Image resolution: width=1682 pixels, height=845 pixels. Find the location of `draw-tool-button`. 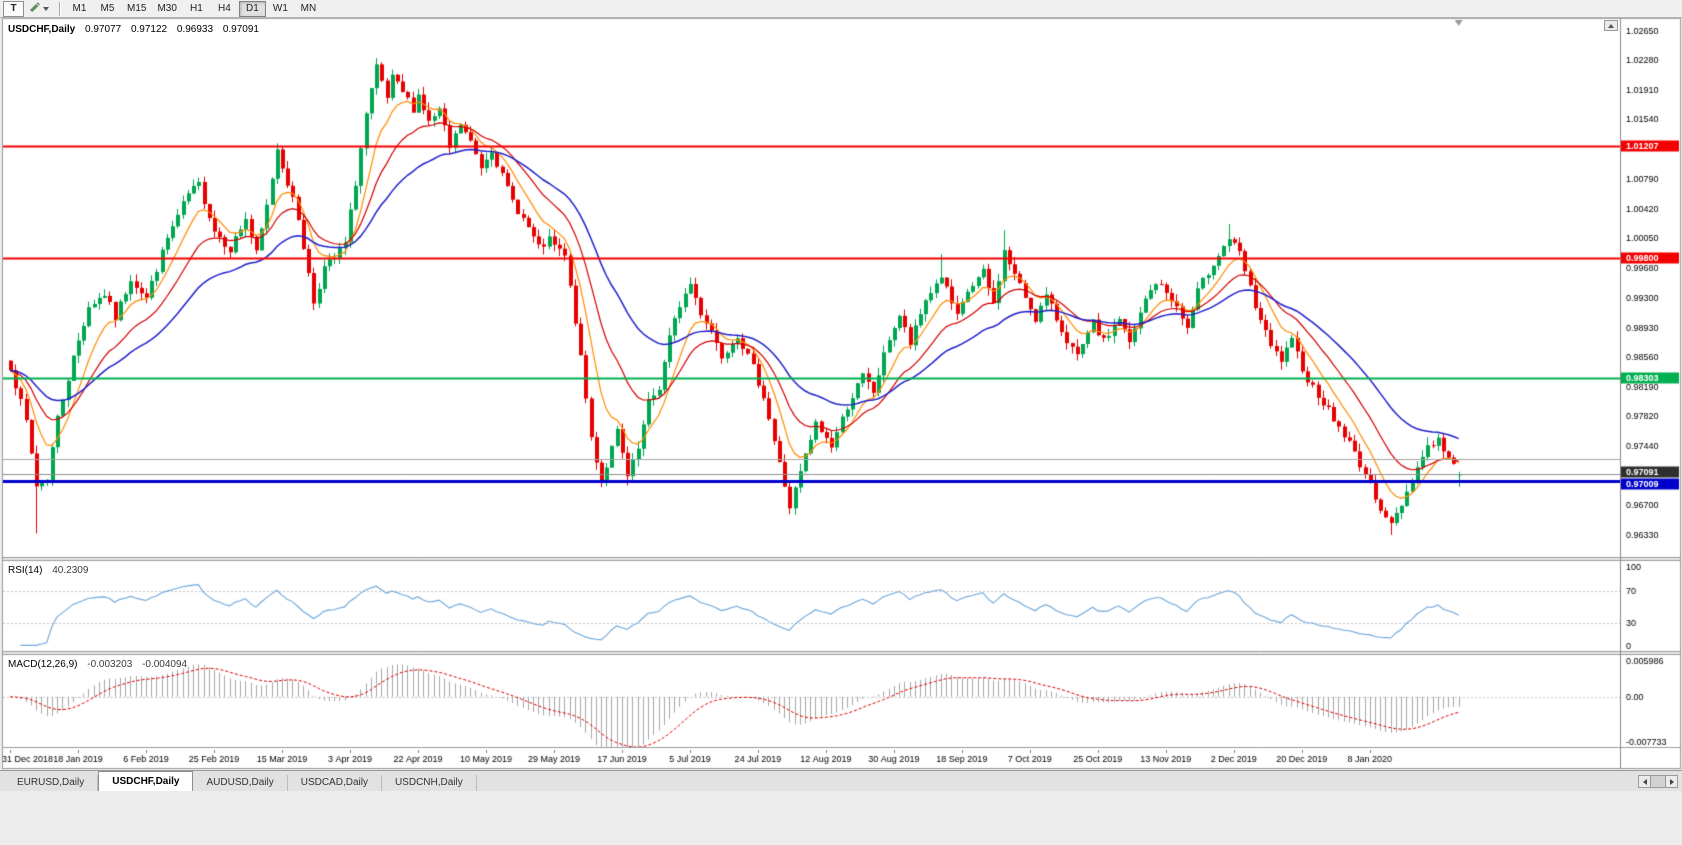

draw-tool-button is located at coordinates (39, 9).